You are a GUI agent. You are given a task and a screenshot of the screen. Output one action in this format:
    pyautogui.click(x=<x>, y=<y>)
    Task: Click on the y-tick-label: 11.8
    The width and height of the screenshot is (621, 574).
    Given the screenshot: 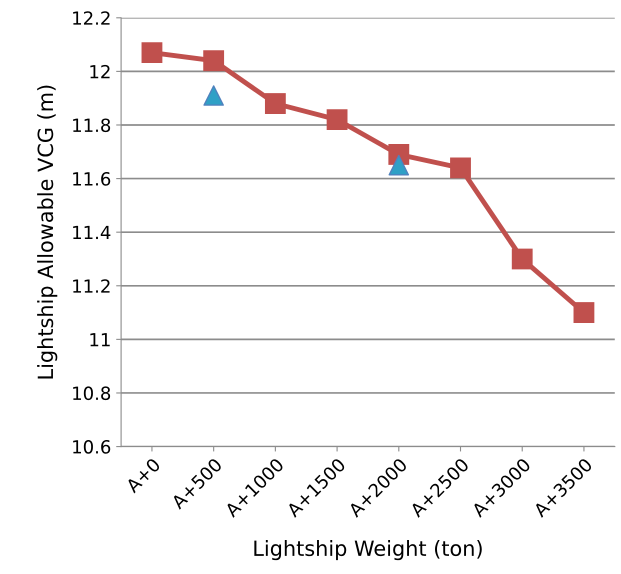 What is the action you would take?
    pyautogui.click(x=91, y=125)
    